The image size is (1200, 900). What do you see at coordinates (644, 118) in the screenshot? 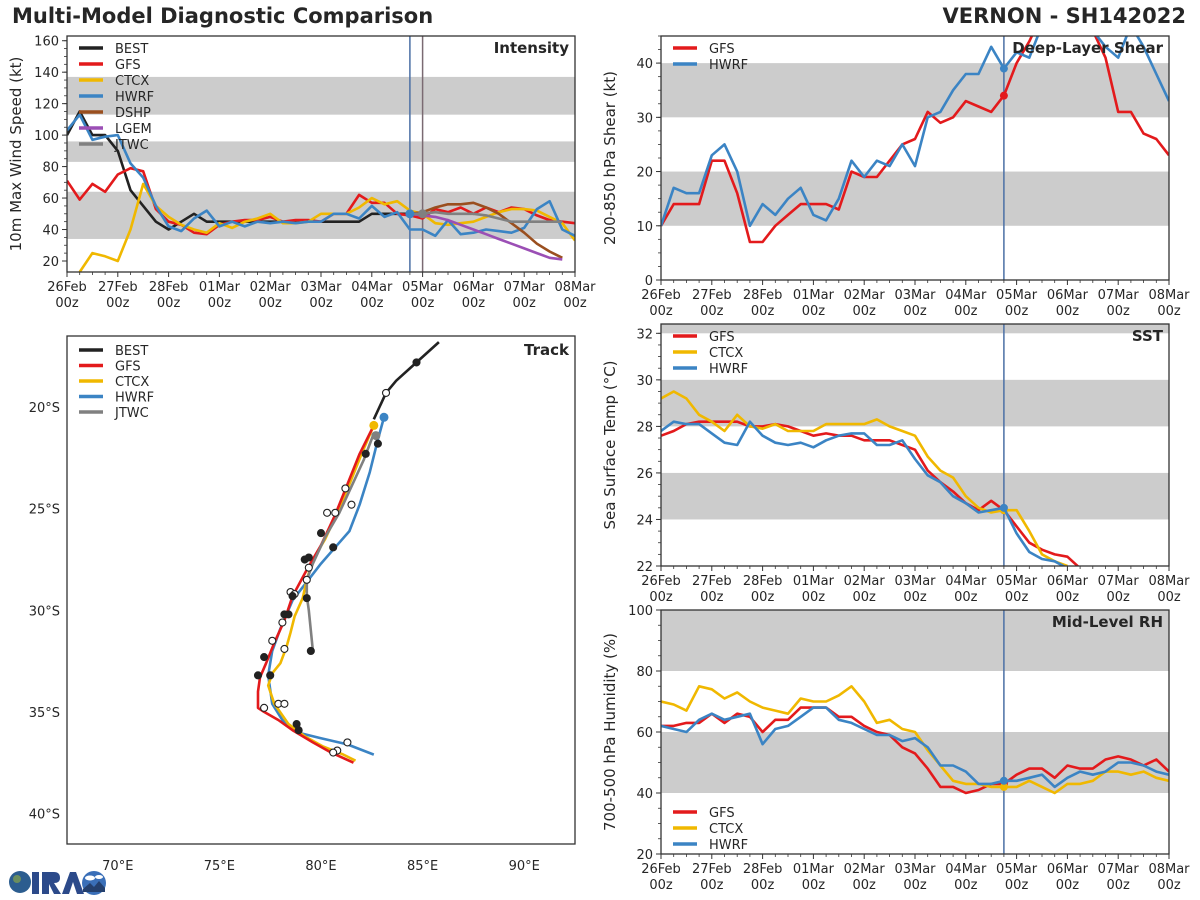
I see `y-tick-label: 30` at bounding box center [644, 118].